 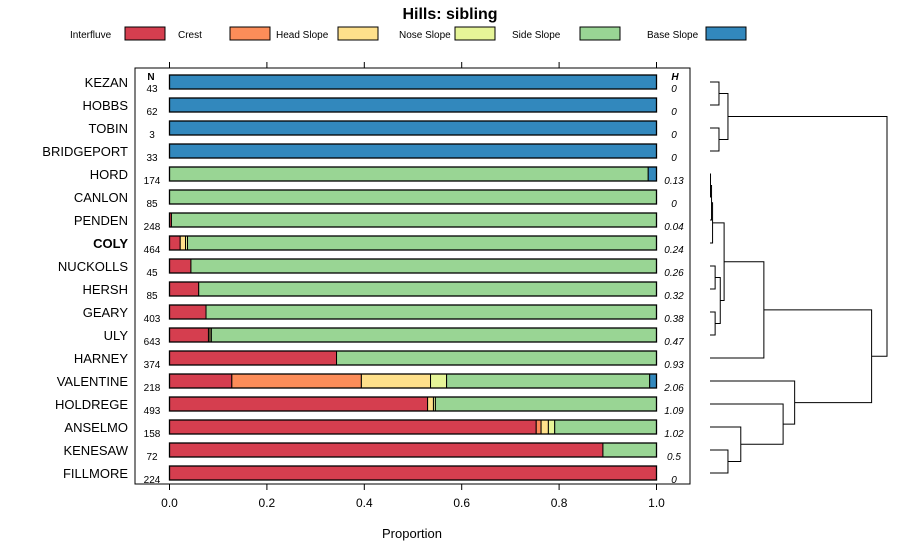 What do you see at coordinates (110, 243) in the screenshot?
I see `row-label: COLY` at bounding box center [110, 243].